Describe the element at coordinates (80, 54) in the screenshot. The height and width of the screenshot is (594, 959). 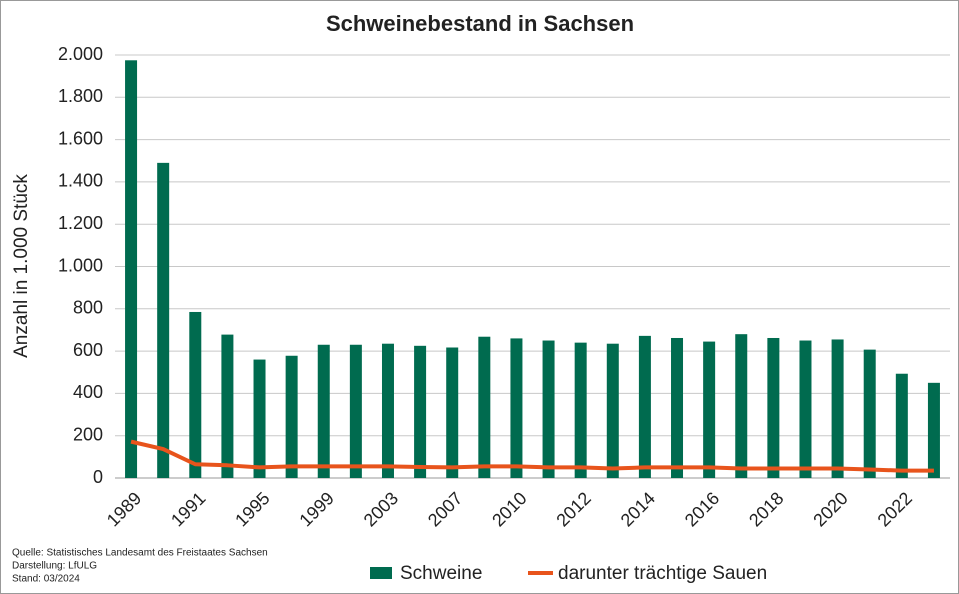
I see `y-tick-label: 2.000` at that location.